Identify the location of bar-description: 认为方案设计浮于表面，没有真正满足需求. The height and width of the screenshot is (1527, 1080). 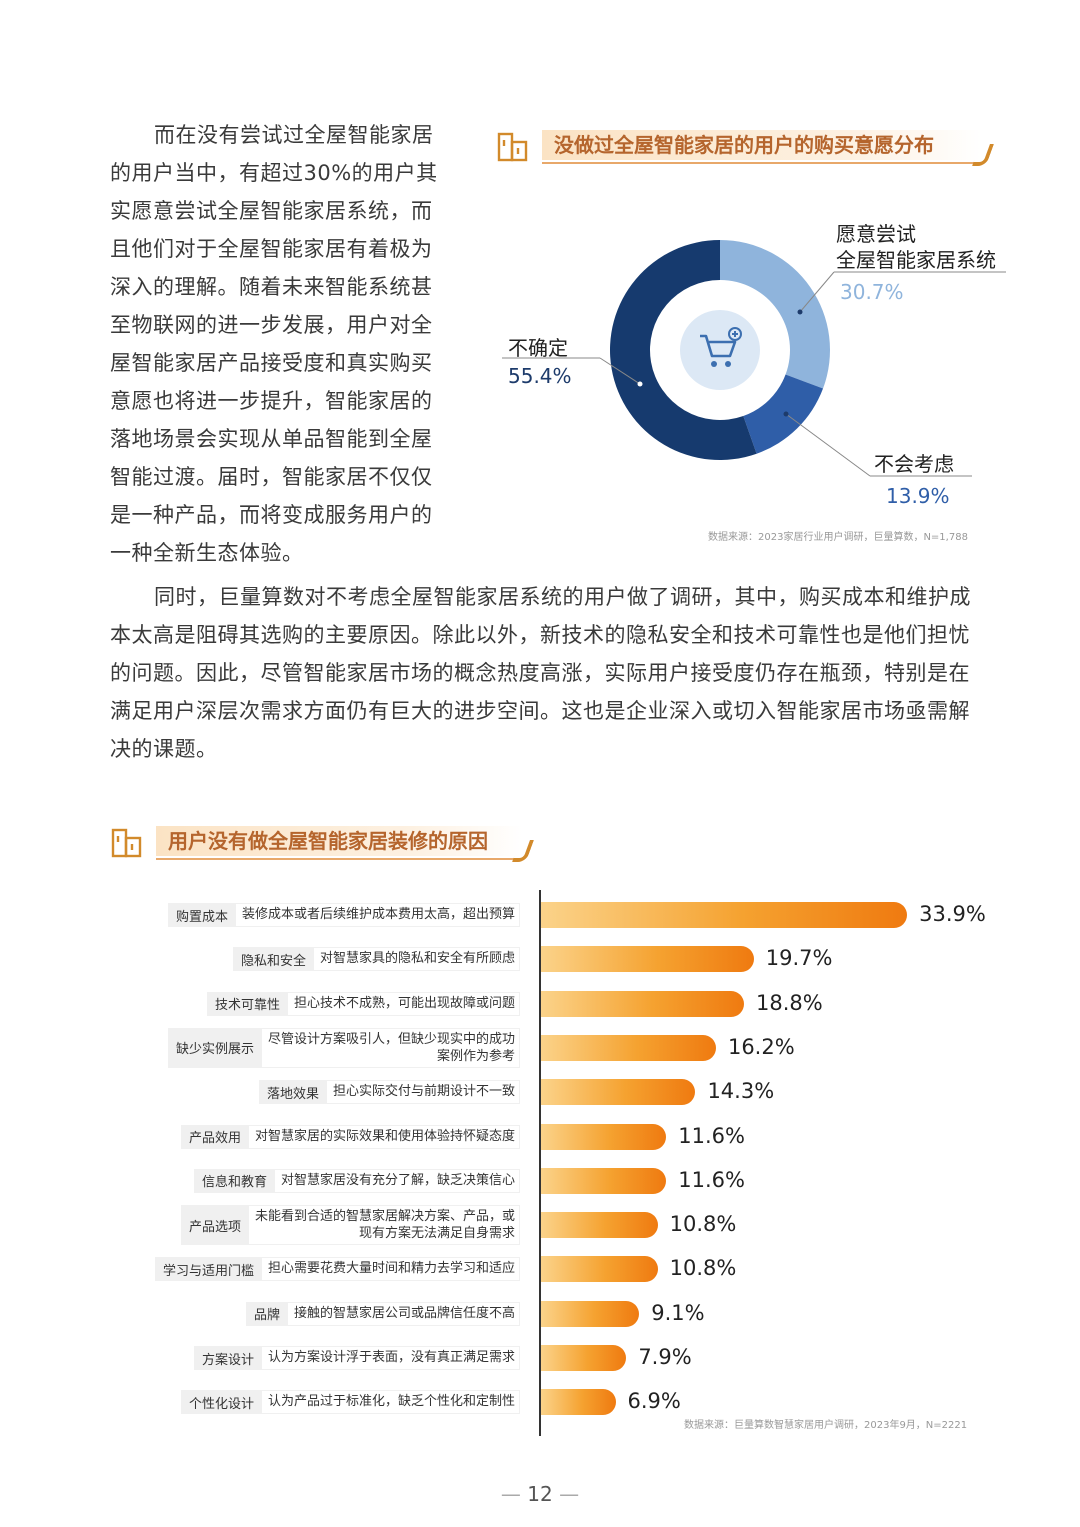
(390, 1358).